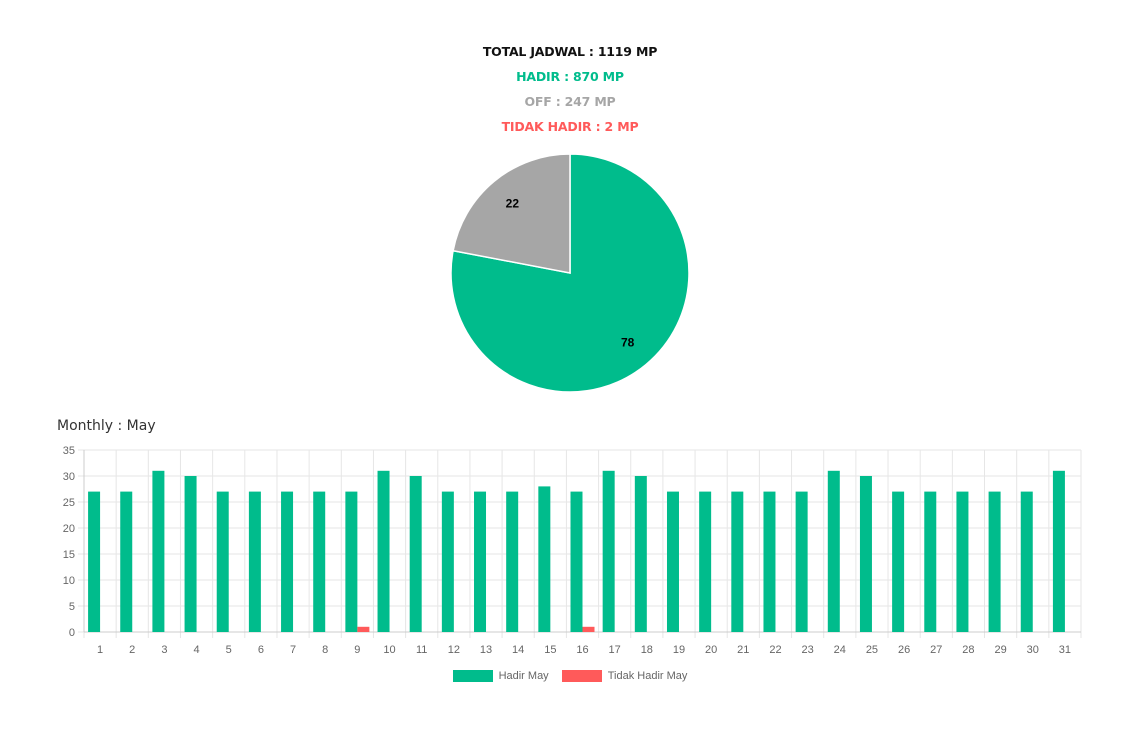 This screenshot has height=739, width=1140. Describe the element at coordinates (229, 650) in the screenshot. I see `x-tick-label: 5` at that location.